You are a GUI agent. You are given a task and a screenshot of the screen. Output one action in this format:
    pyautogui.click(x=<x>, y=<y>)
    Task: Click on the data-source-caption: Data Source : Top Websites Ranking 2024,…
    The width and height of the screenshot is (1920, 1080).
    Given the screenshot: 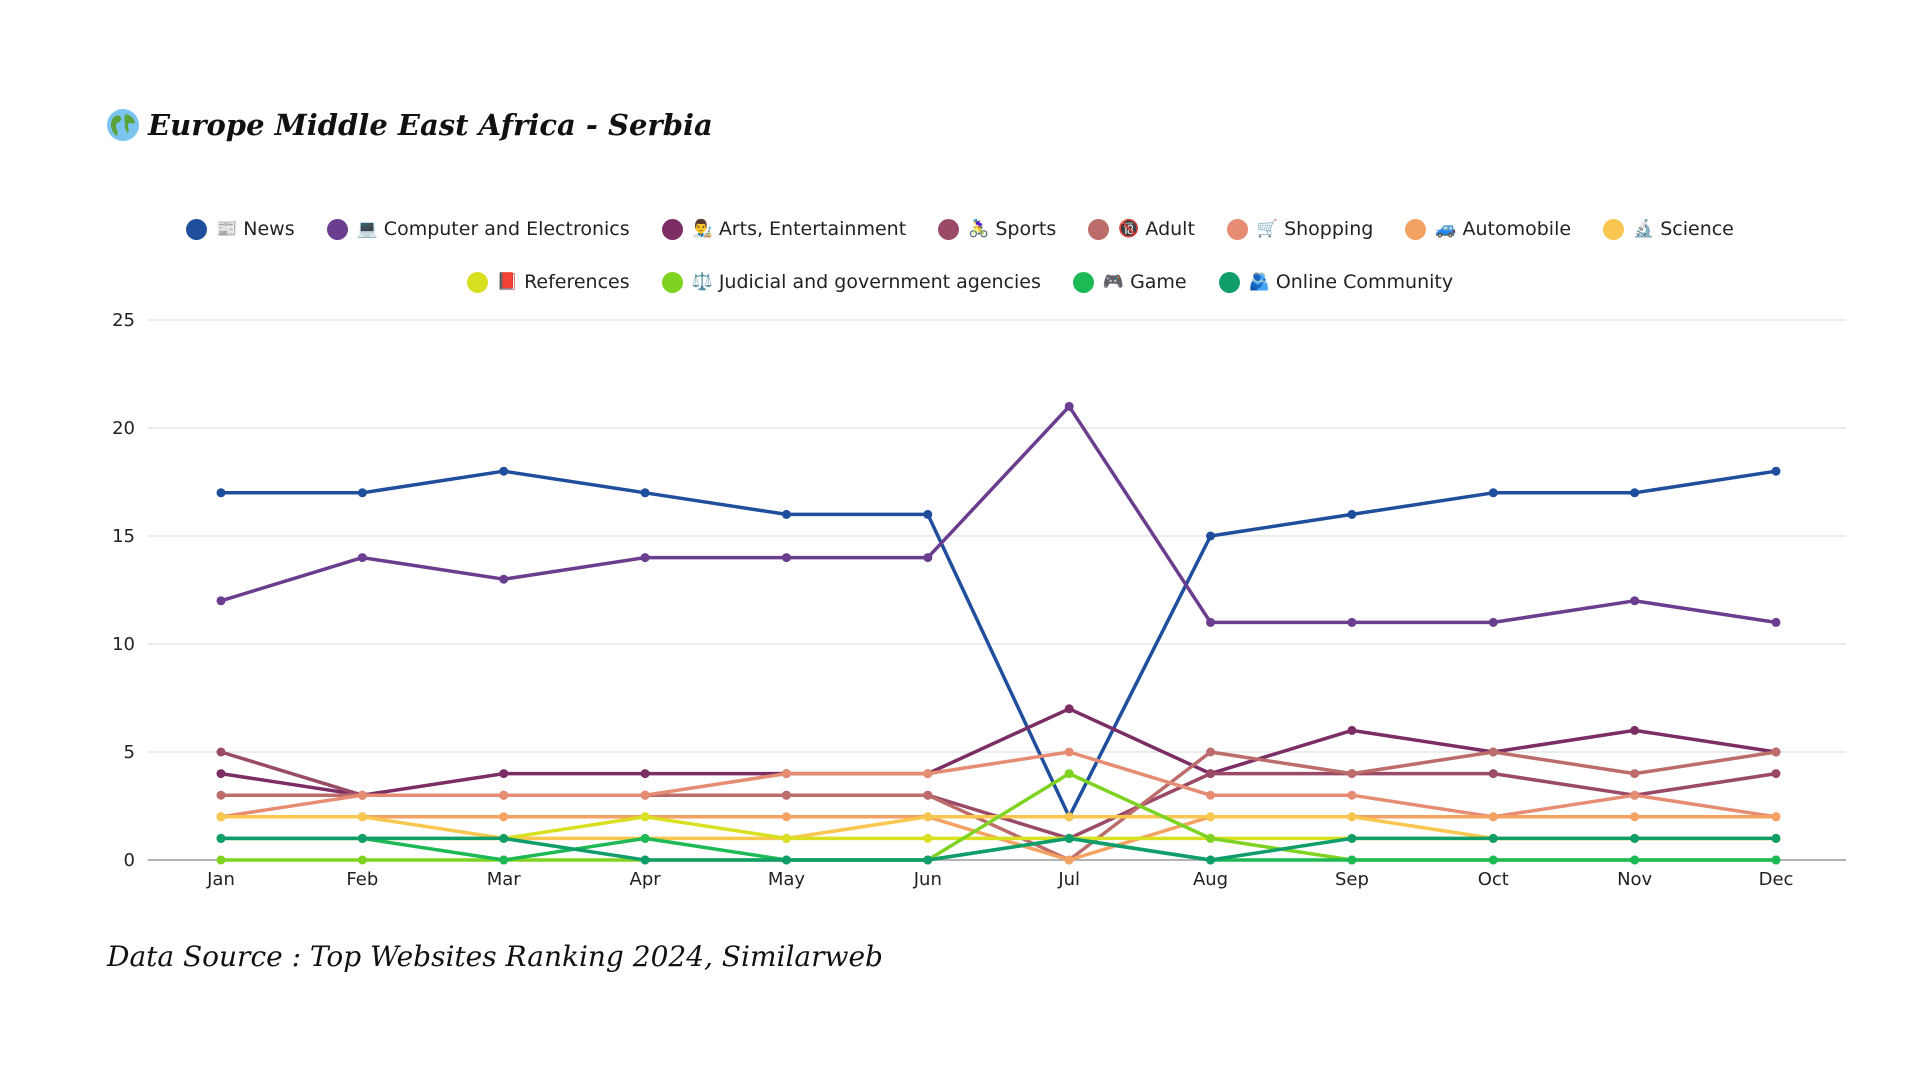 What is the action you would take?
    pyautogui.click(x=495, y=956)
    